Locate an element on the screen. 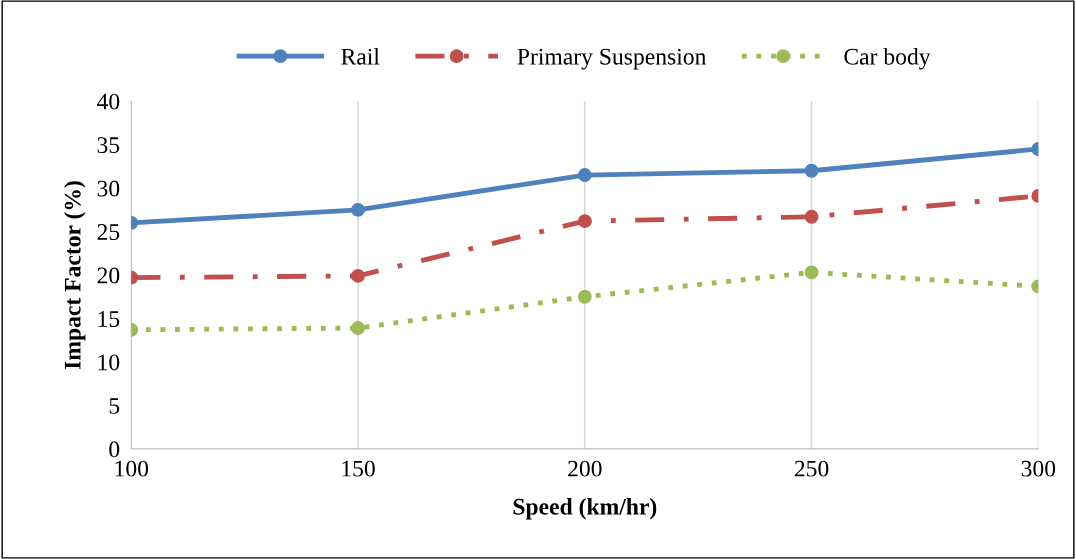  legend-label: Rail is located at coordinates (360, 56).